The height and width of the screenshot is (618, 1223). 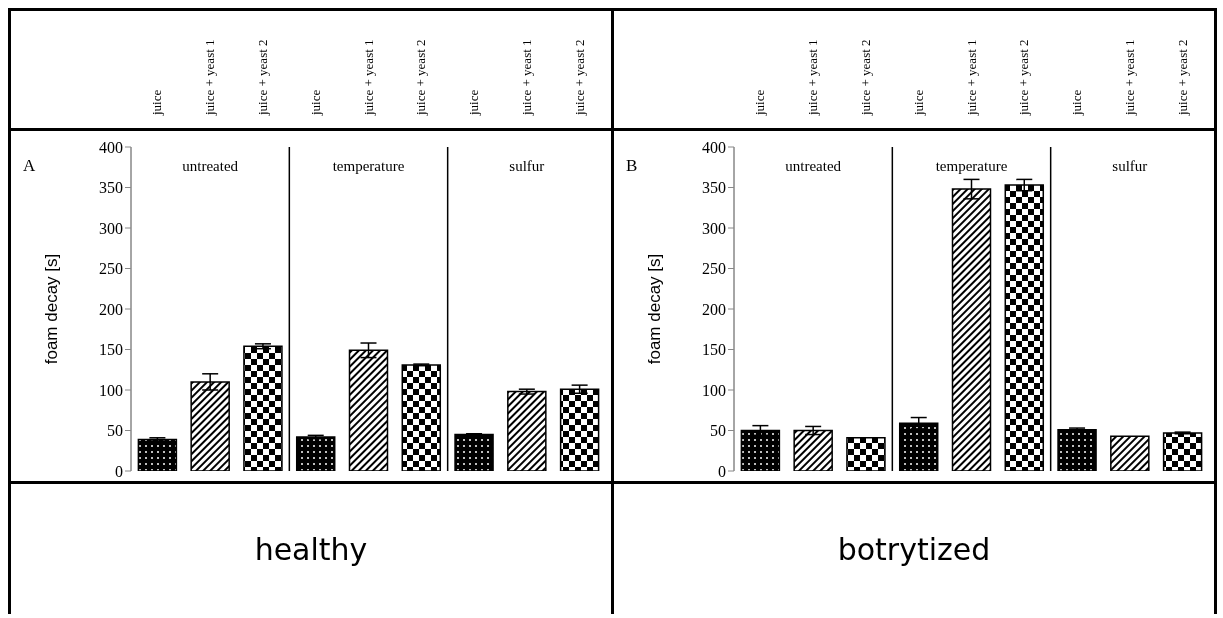 I want to click on text: B, so click(x=632, y=165).